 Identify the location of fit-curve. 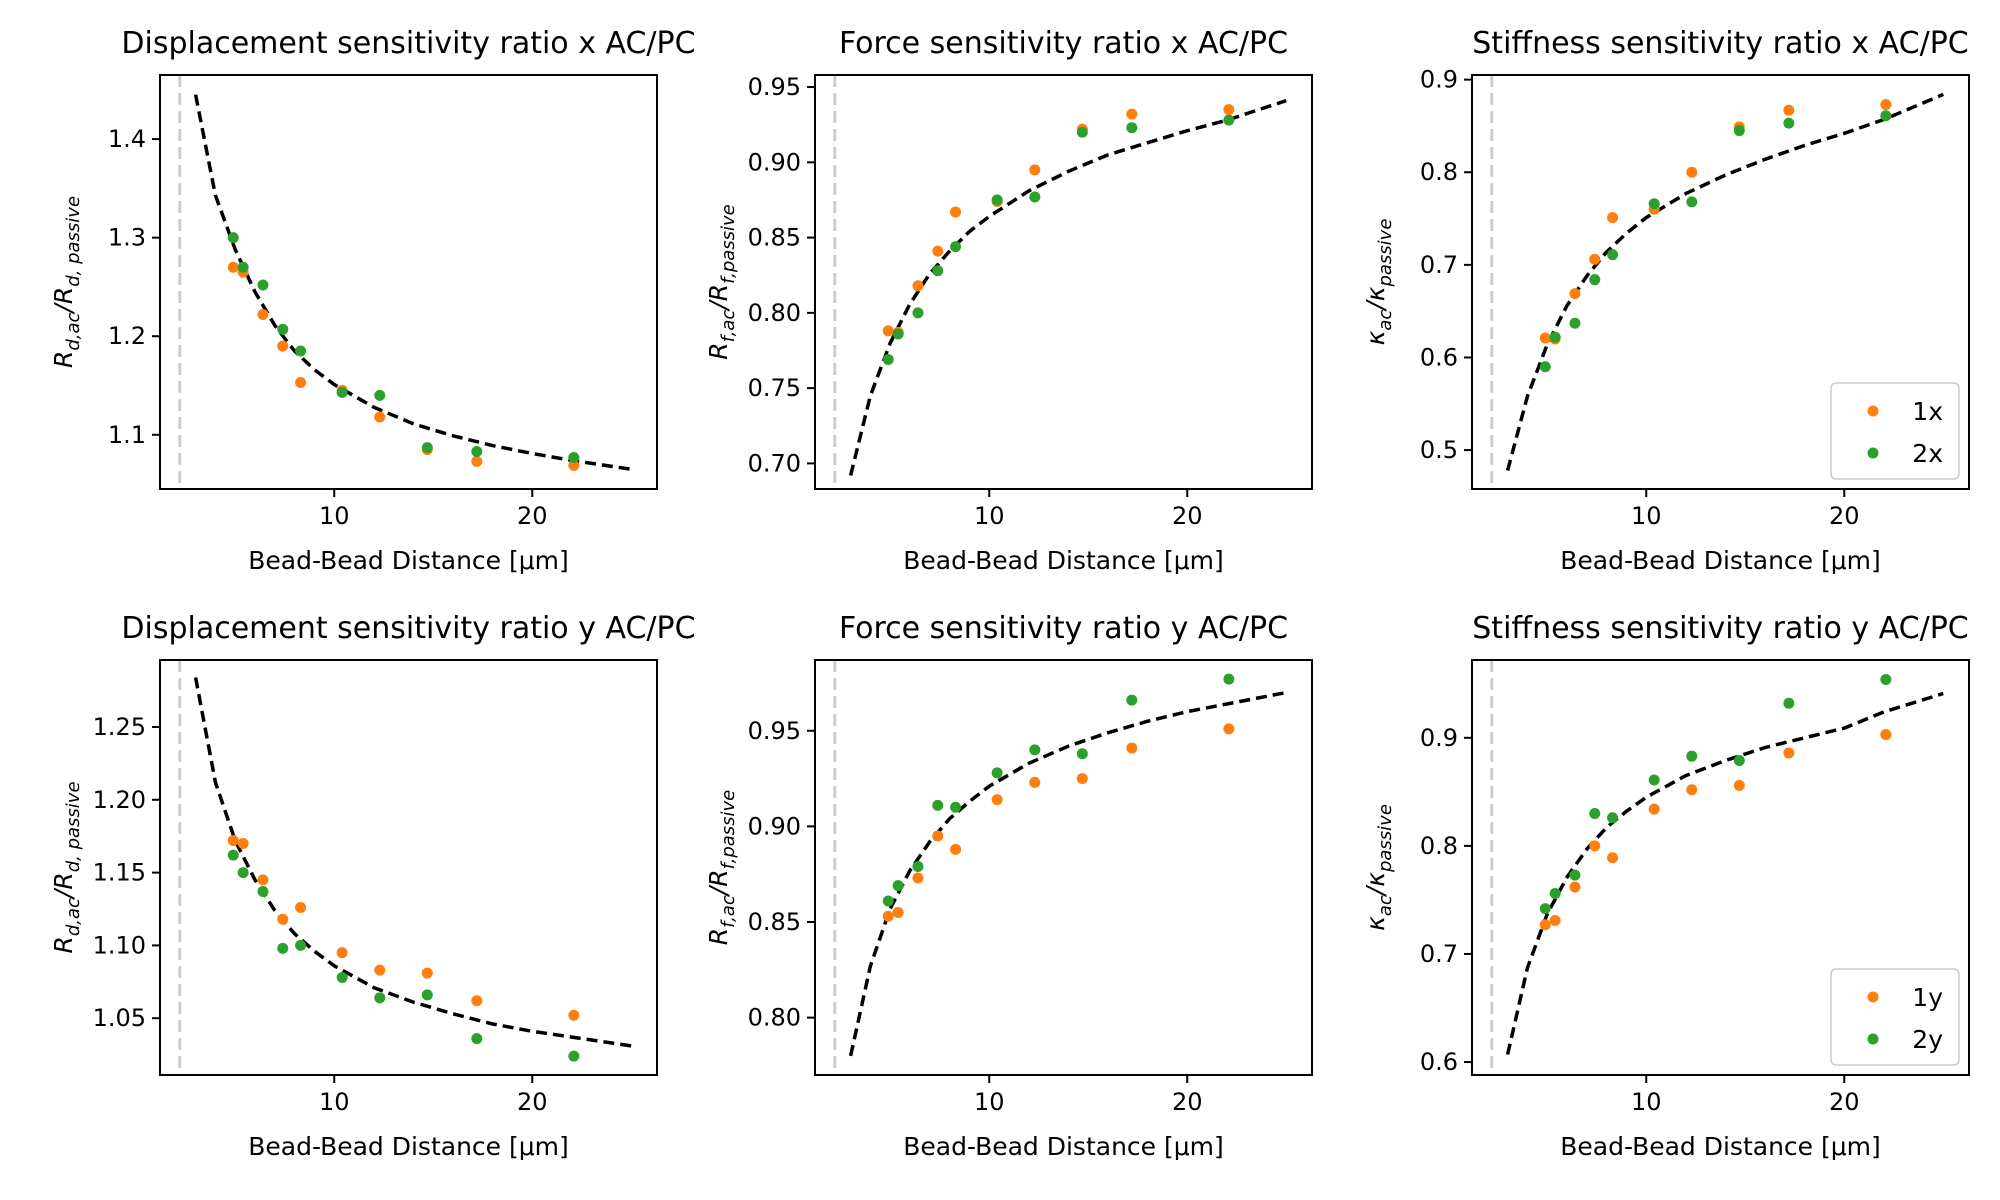
(1067, 873).